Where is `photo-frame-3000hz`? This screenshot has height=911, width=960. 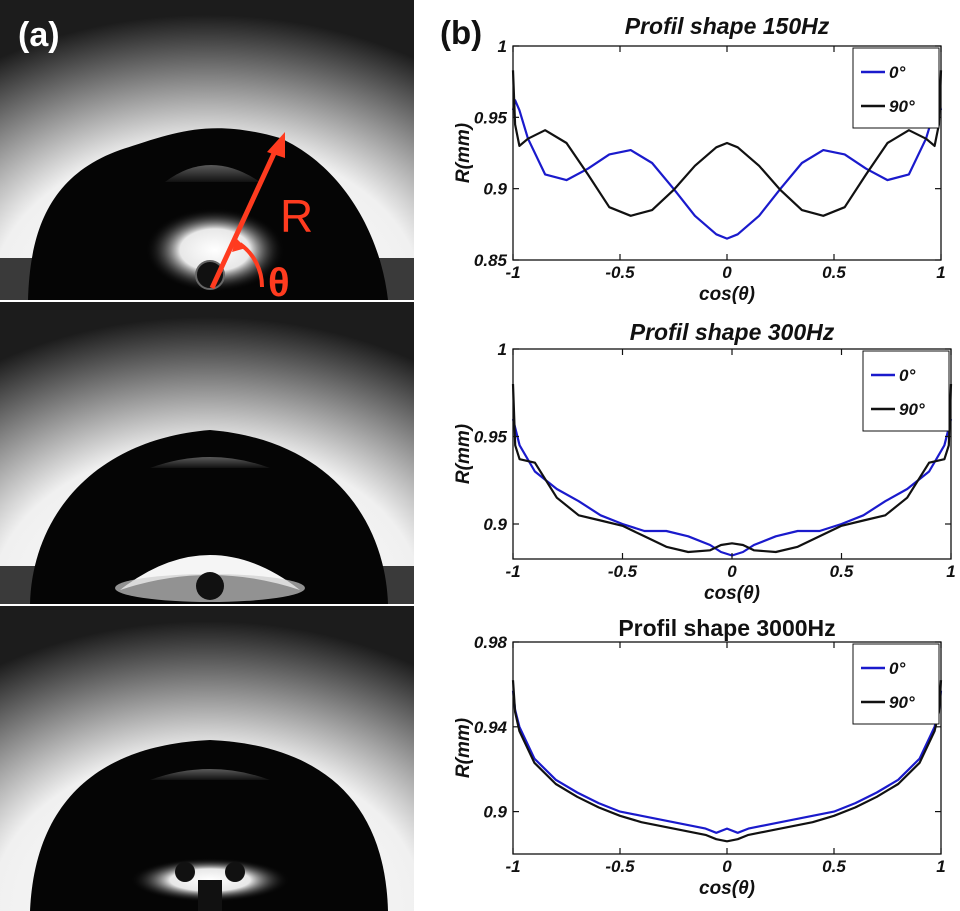
photo-frame-3000hz is located at coordinates (207, 758).